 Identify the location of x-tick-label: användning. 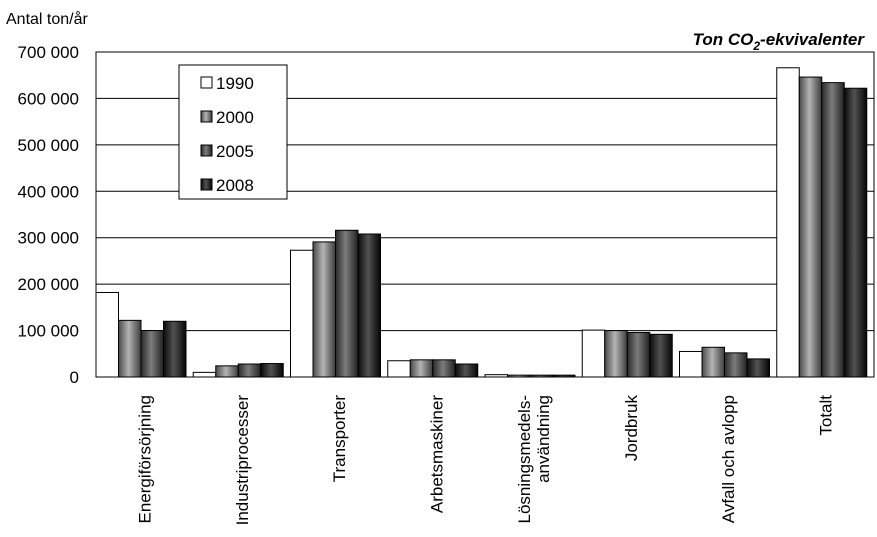
(543, 439).